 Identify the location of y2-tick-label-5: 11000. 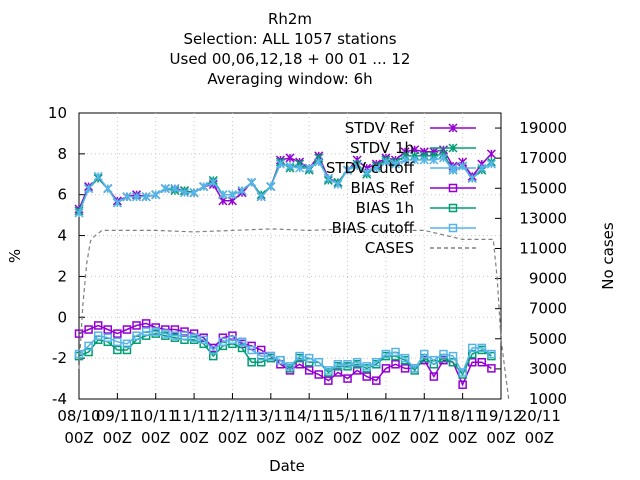
(543, 248).